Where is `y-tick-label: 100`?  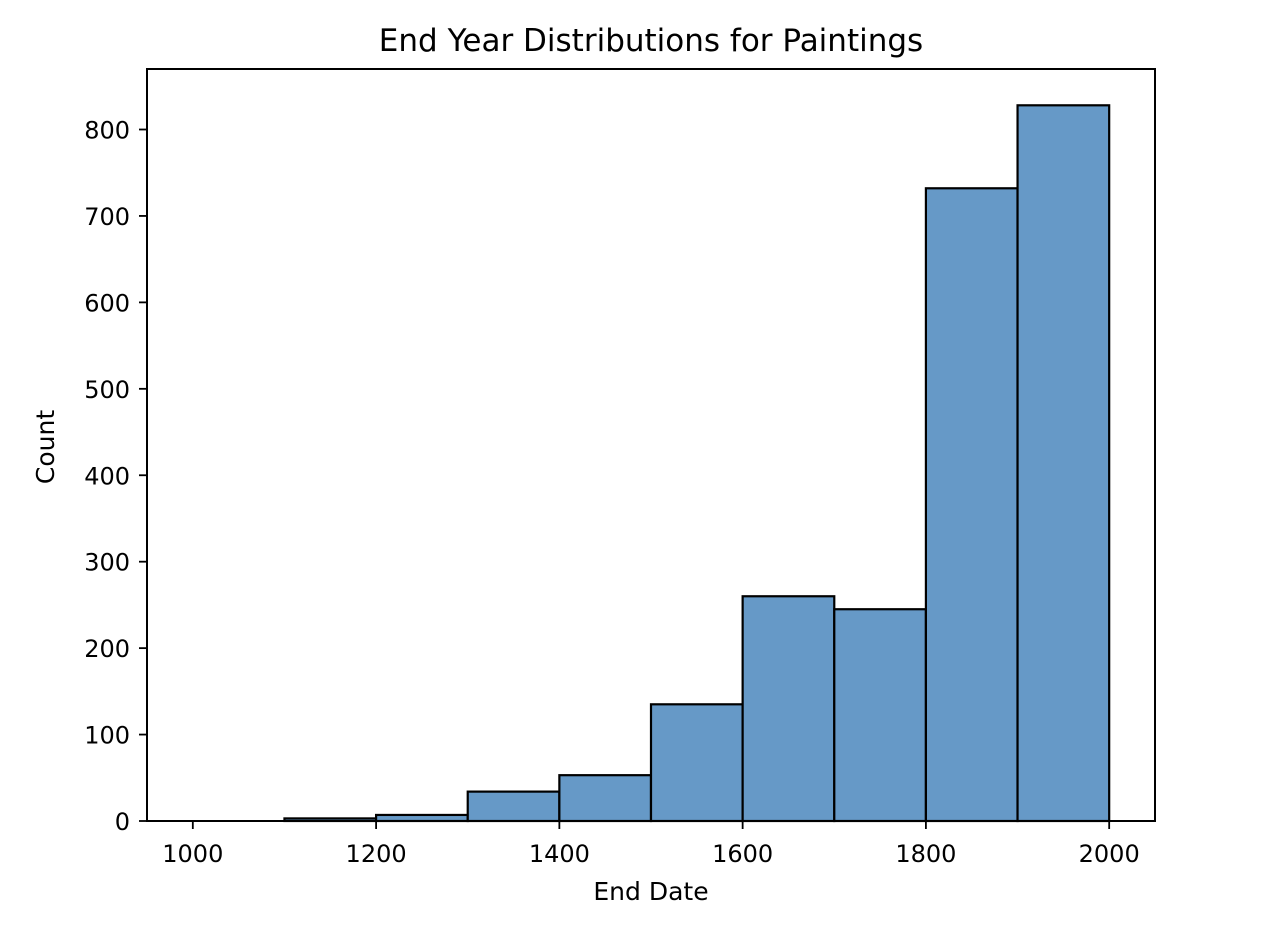 y-tick-label: 100 is located at coordinates (107, 736).